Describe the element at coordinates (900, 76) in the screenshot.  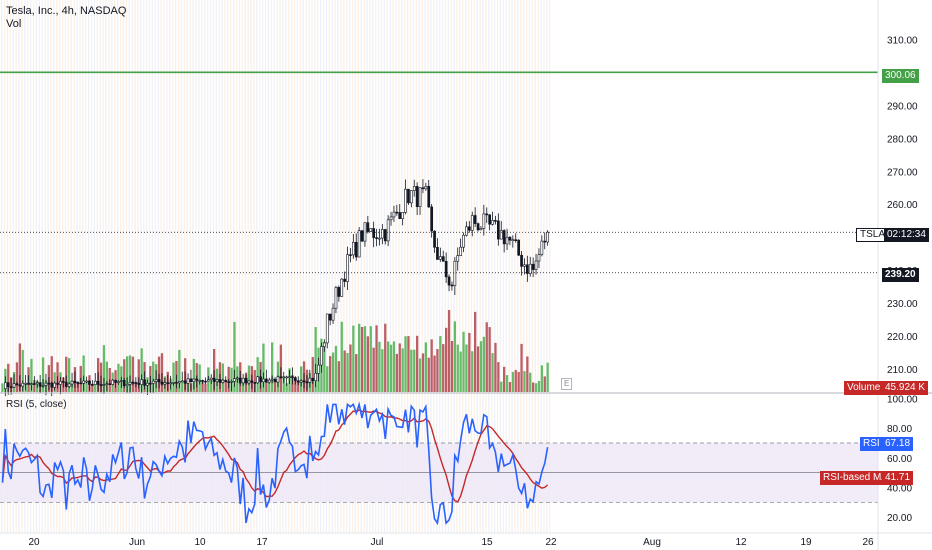
I see `level-price-tag: 300.06` at that location.